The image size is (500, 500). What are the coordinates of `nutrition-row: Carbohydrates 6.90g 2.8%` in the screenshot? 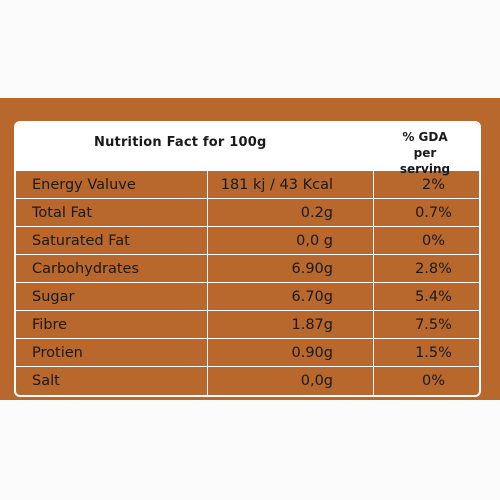 It's located at (247, 269).